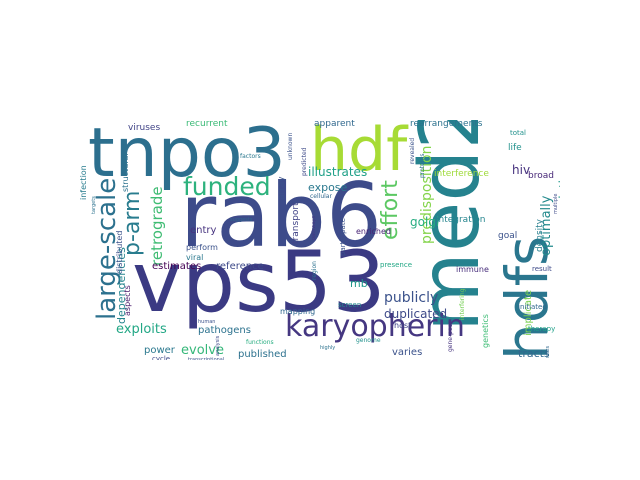  What do you see at coordinates (541, 176) in the screenshot?
I see `word-broad: broad` at bounding box center [541, 176].